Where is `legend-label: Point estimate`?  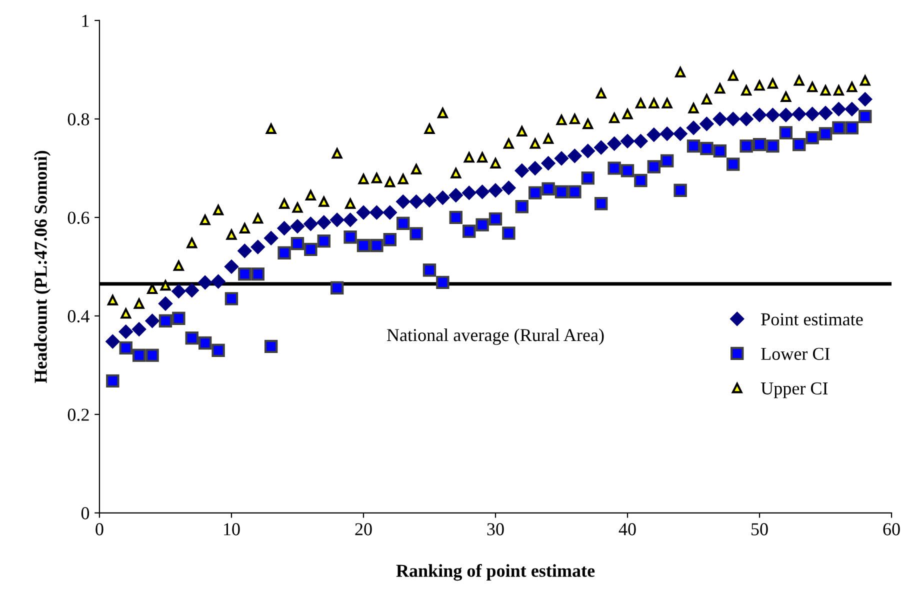
legend-label: Point estimate is located at coordinates (812, 319).